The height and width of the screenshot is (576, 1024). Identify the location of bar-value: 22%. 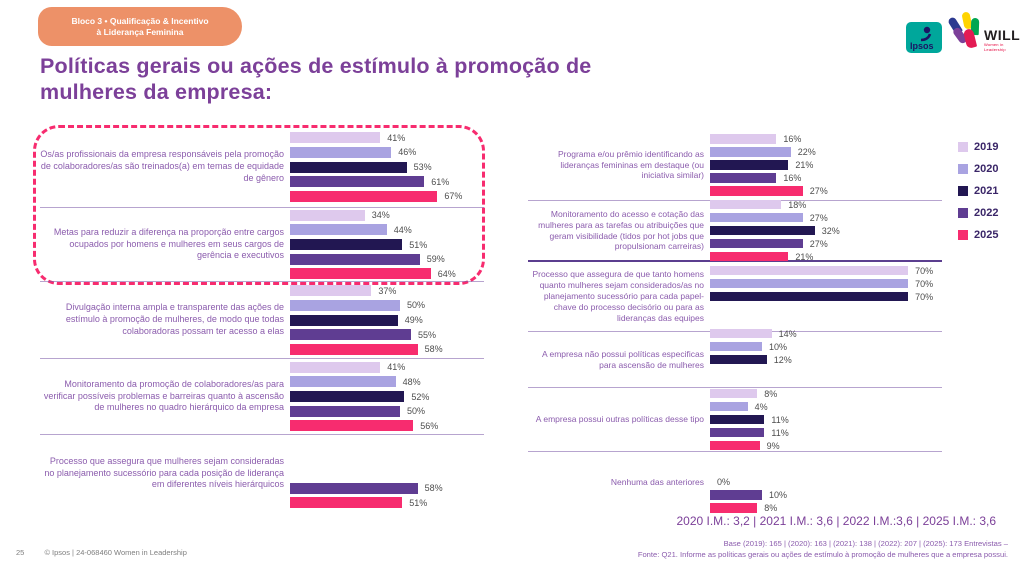
(806, 152).